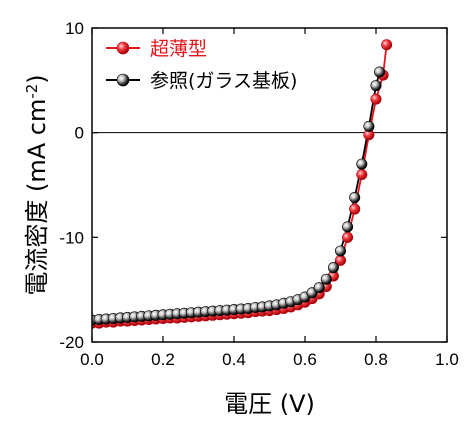 The image size is (475, 433). I want to click on legend-label-reference: 参照(ガラス基板), so click(223, 81).